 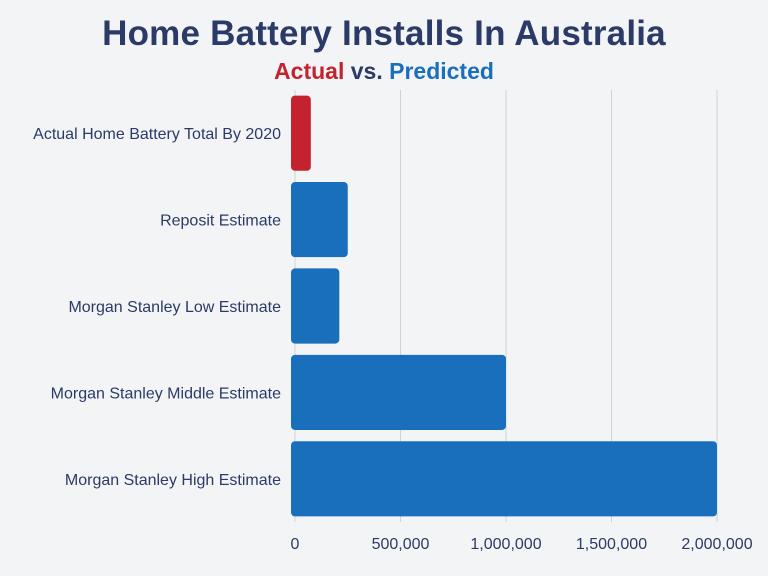 I want to click on category-label: Morgan Stanley High Estimate, so click(x=173, y=480).